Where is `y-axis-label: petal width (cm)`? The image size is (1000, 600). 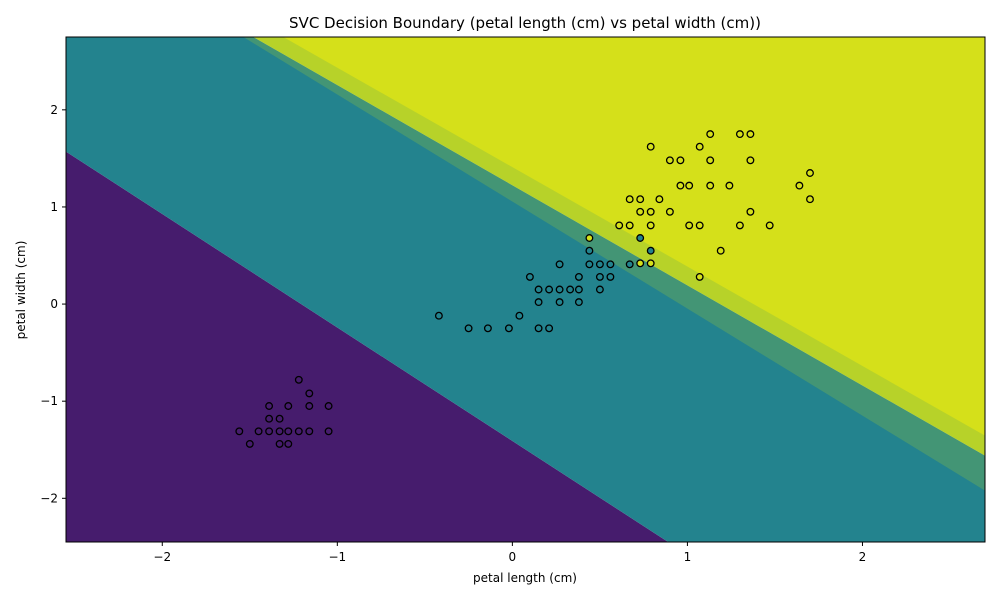
y-axis-label: petal width (cm) is located at coordinates (21, 290).